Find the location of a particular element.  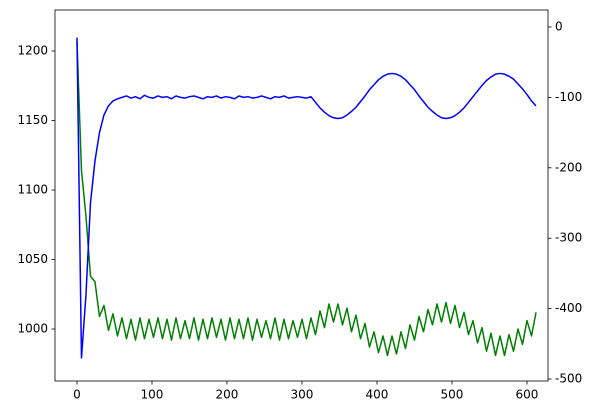

y-tick-label: 1150 is located at coordinates (32, 120).